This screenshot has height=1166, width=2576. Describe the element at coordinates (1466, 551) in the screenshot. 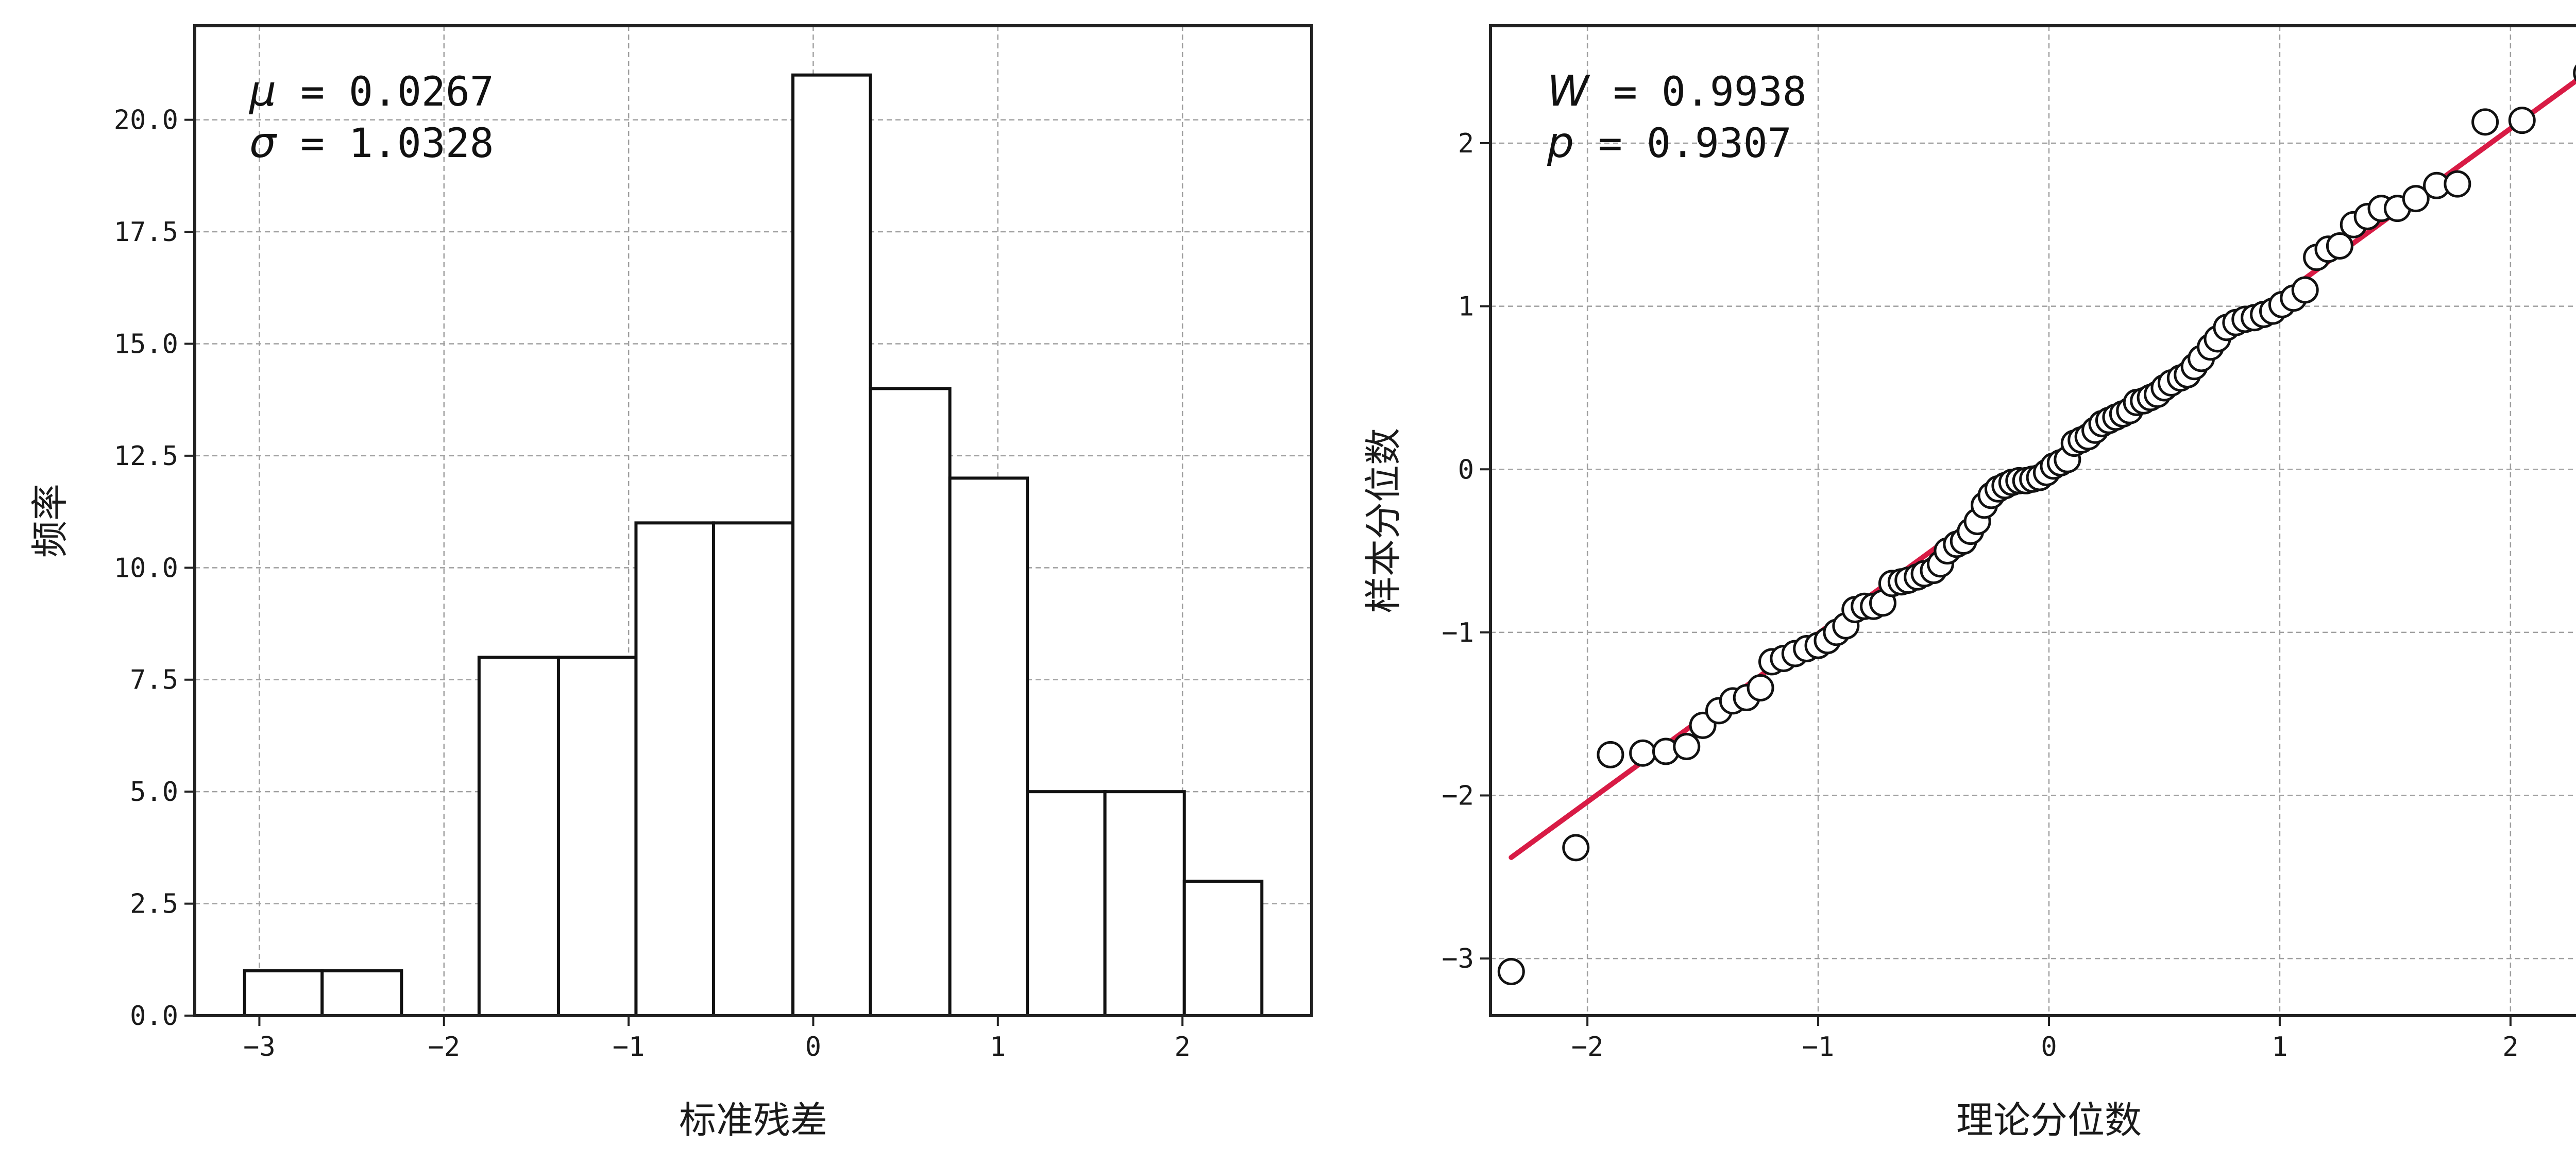

I see `qq-y-ticks: −3 −2 −1 0 1 2` at that location.